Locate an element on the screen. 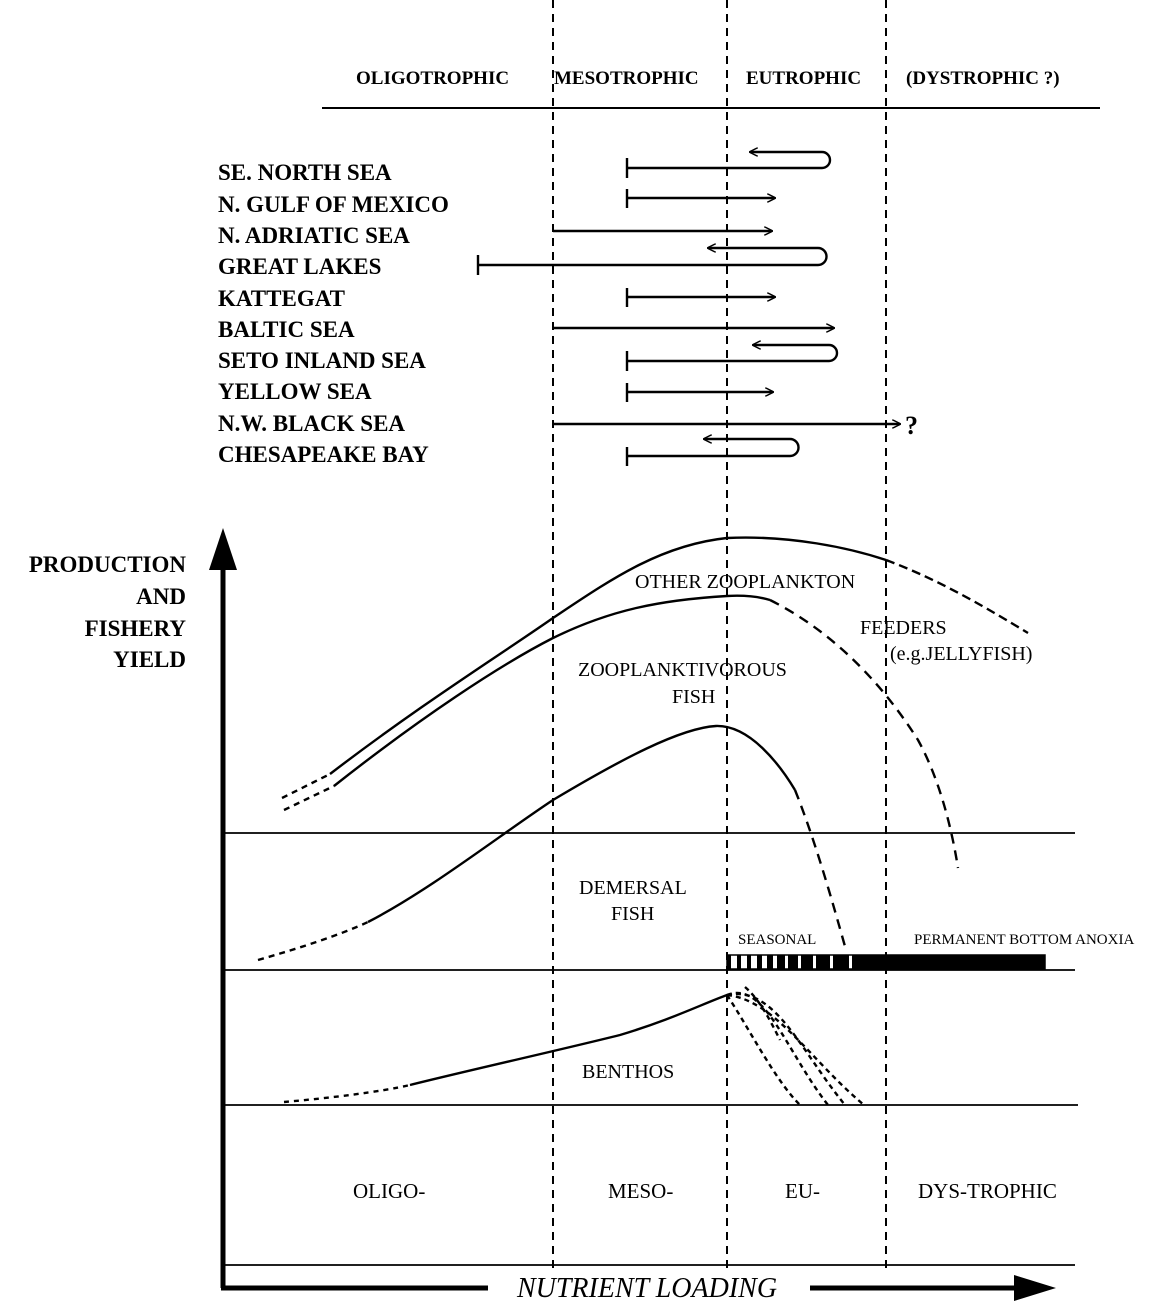 Image resolution: width=1170 pixels, height=1303 pixels. question-mark: ? is located at coordinates (911, 425).